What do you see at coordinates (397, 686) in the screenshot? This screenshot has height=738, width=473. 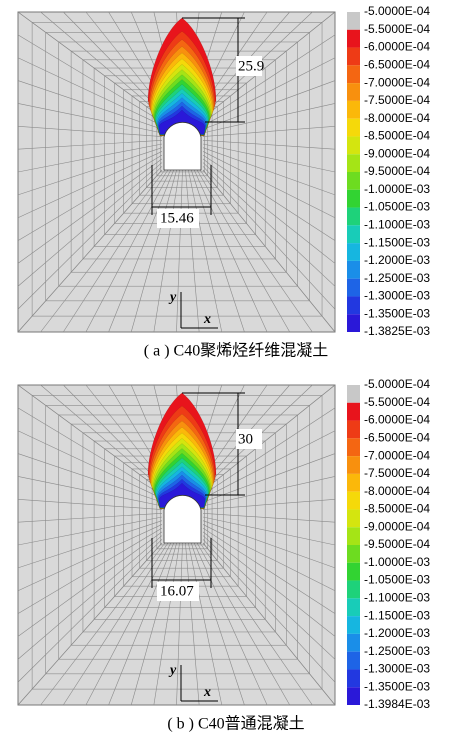 I see `legend-label: -1.3500E-03` at bounding box center [397, 686].